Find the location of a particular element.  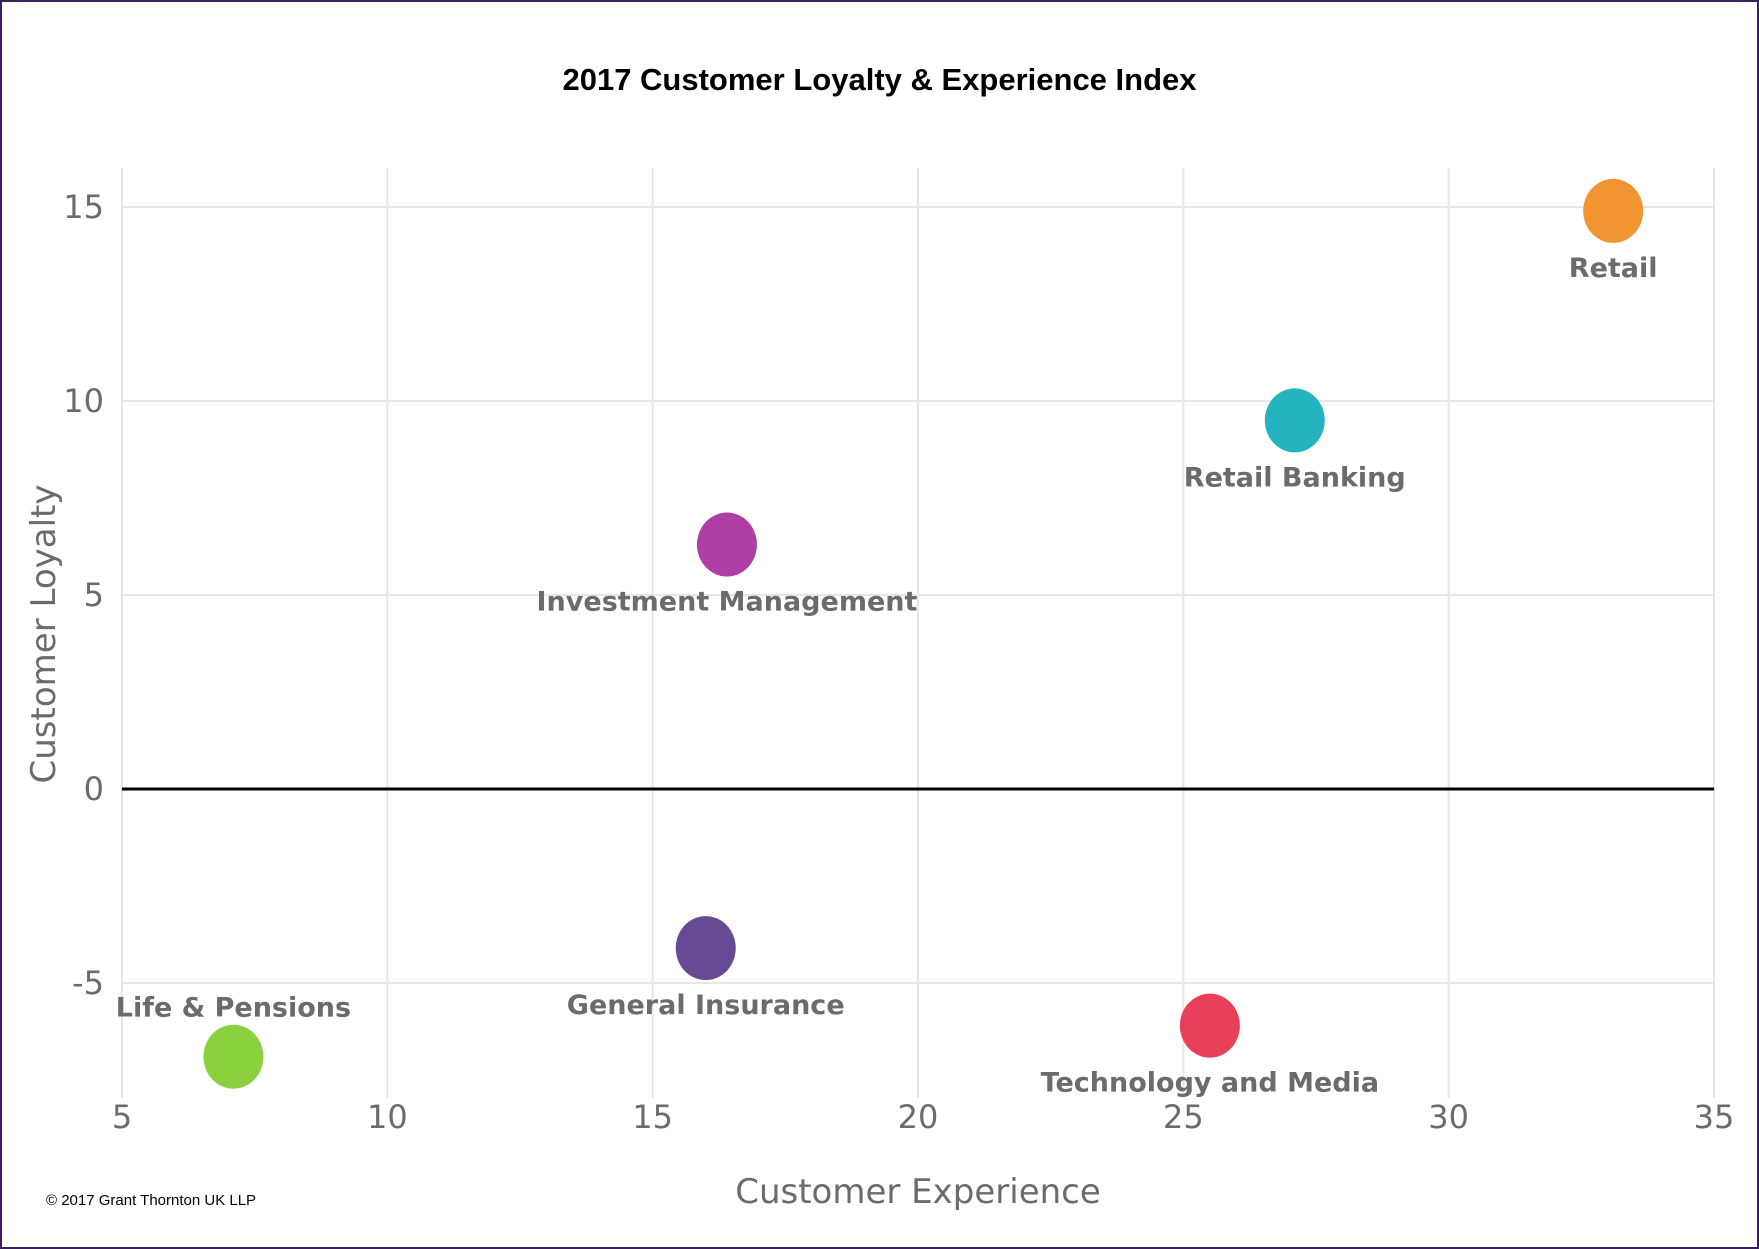

data-point-label: Technology and Media is located at coordinates (1210, 1083).